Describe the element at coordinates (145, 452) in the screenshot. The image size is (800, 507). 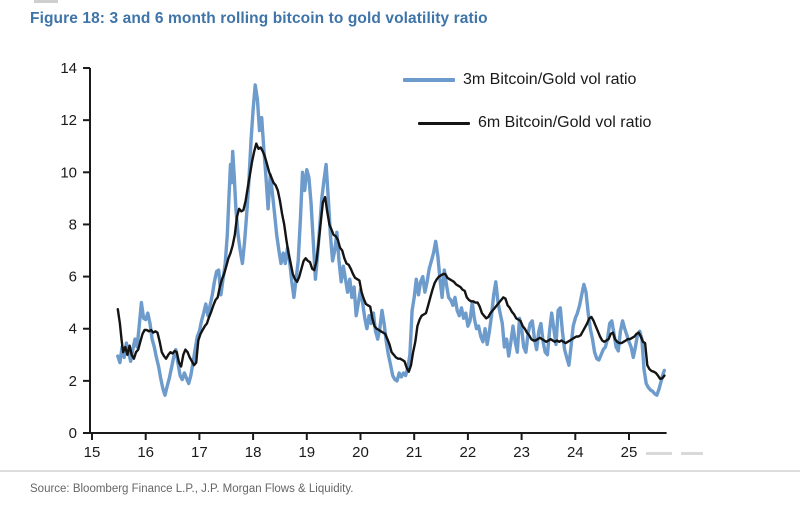
I see `x-tick-label: 16` at that location.